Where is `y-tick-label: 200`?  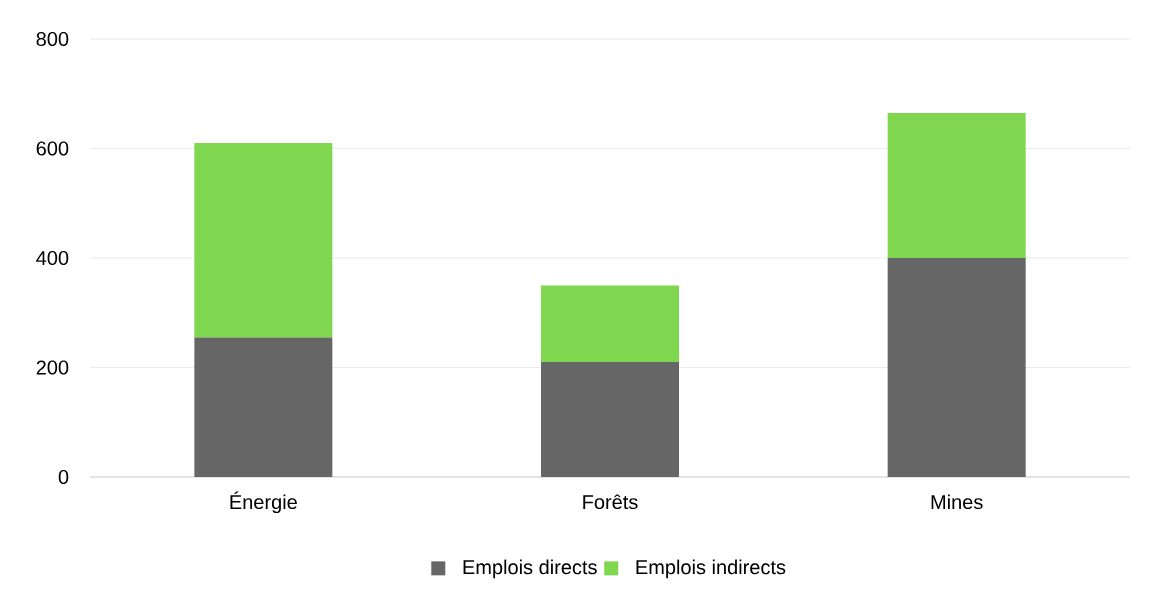
y-tick-label: 200 is located at coordinates (52, 367).